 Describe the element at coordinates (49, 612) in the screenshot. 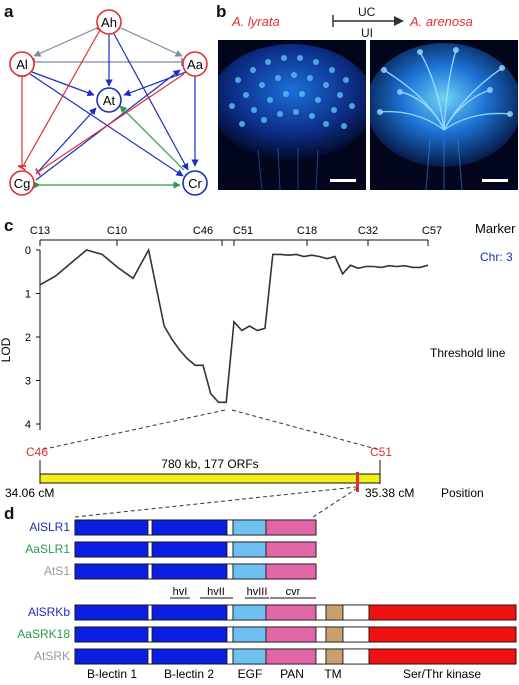

I see `protein-label: AlSRKb` at that location.